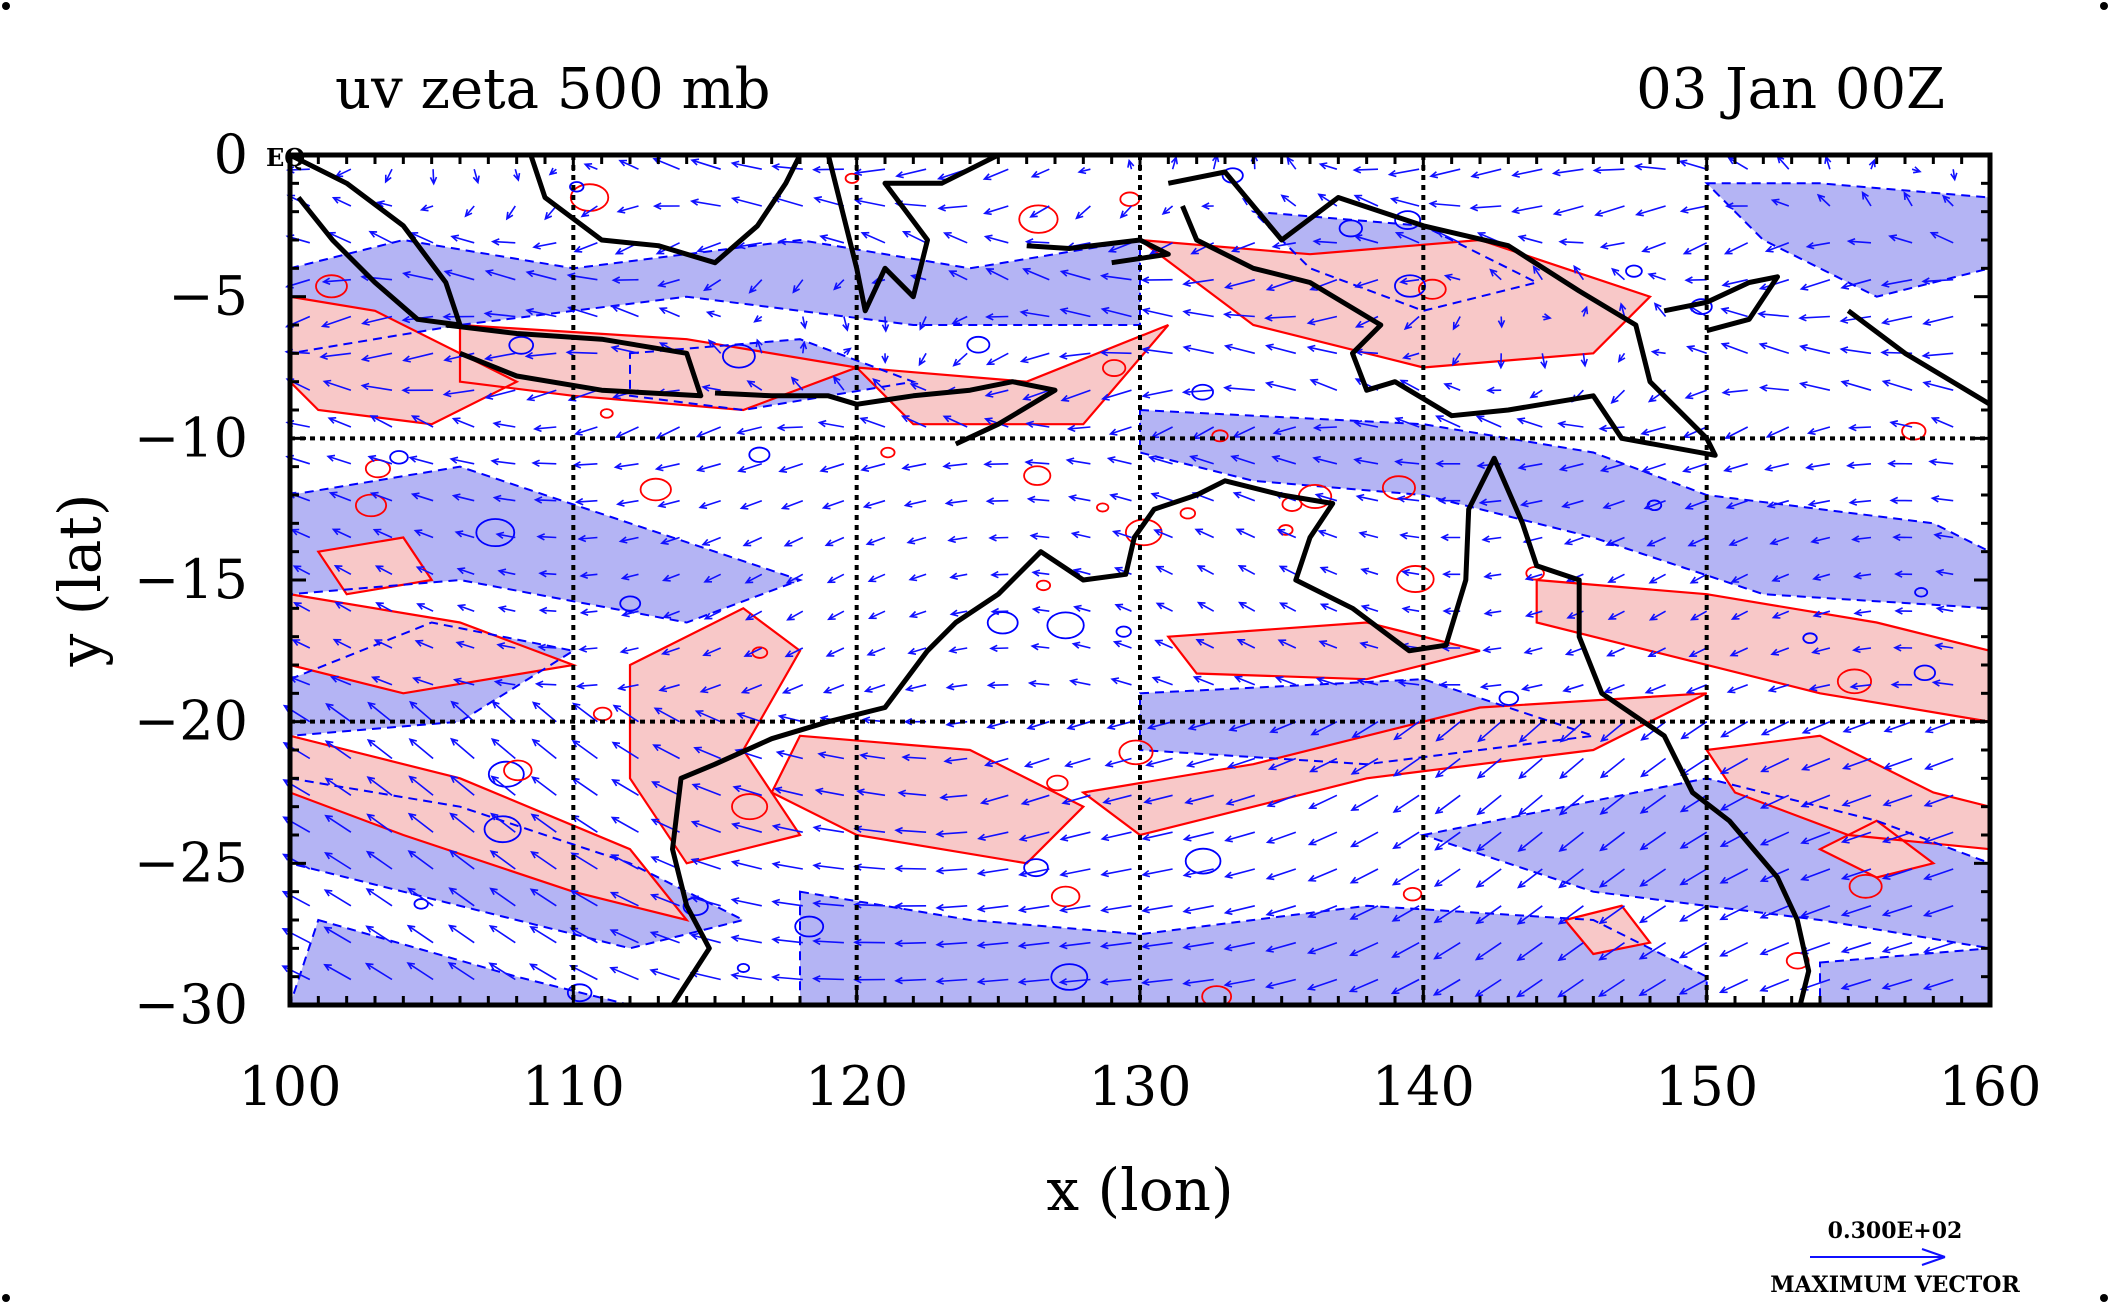  Describe the element at coordinates (1012, 375) in the screenshot. I see `positive-vorticity-area` at that location.